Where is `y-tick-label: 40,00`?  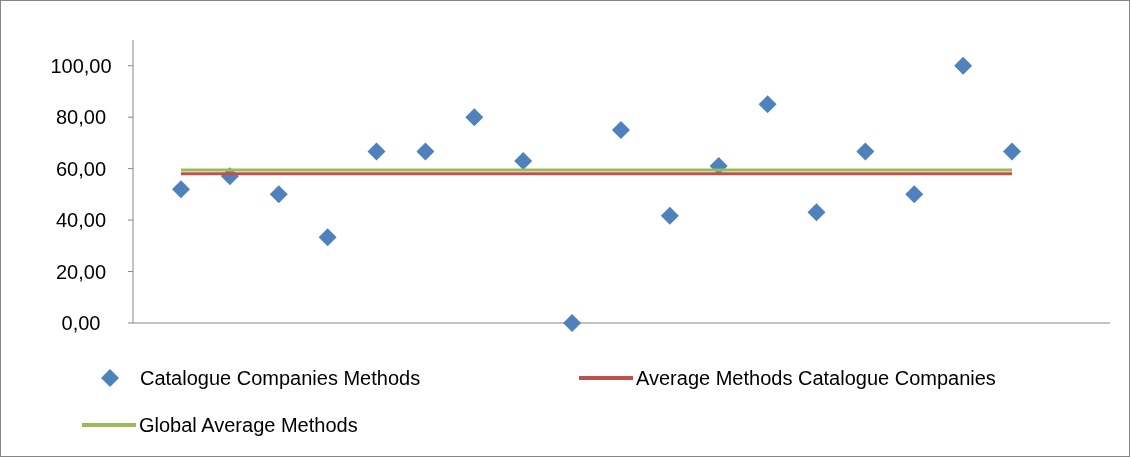 y-tick-label: 40,00 is located at coordinates (81, 220).